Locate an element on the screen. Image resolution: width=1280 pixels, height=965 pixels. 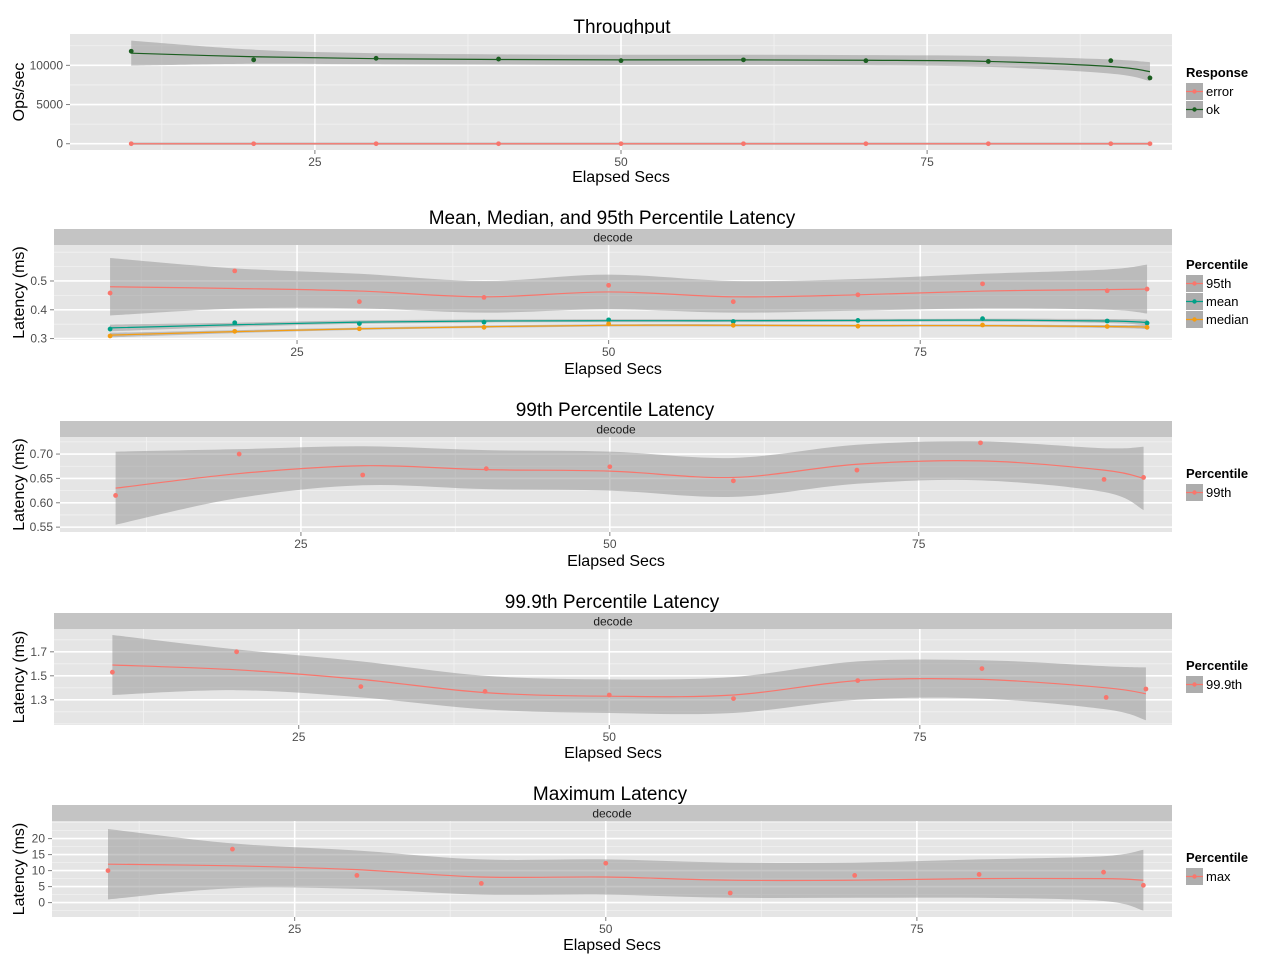
smooth-line-99.9th is located at coordinates (629, 681).